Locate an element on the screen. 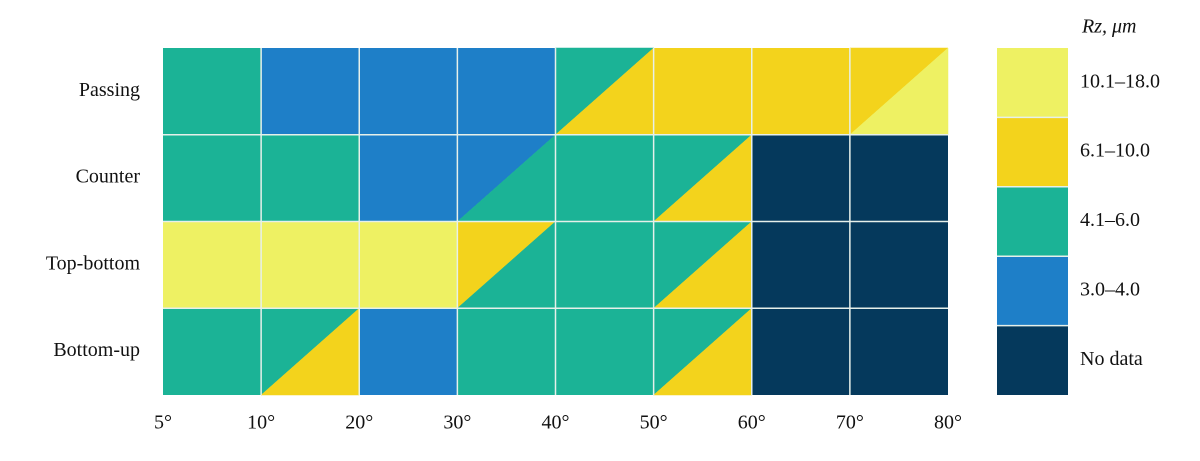  row-label: Passing is located at coordinates (109, 90).